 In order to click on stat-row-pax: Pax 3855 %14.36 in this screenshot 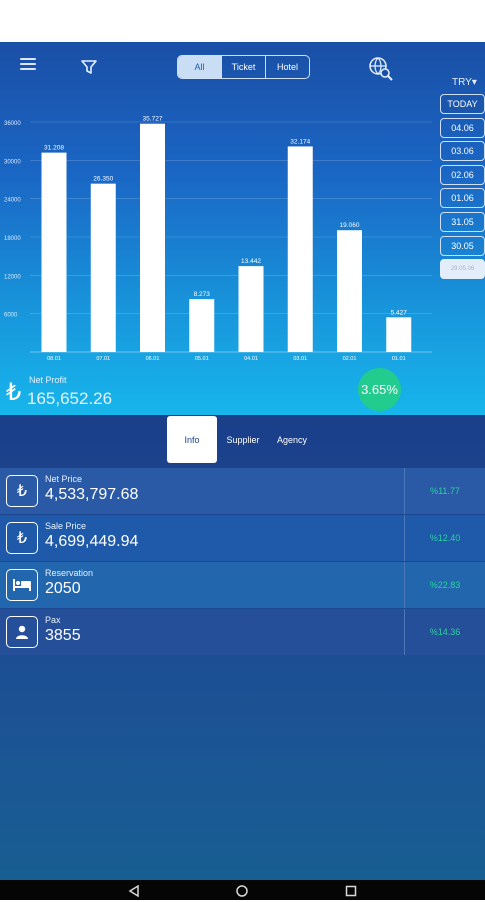, I will do `click(242, 632)`.